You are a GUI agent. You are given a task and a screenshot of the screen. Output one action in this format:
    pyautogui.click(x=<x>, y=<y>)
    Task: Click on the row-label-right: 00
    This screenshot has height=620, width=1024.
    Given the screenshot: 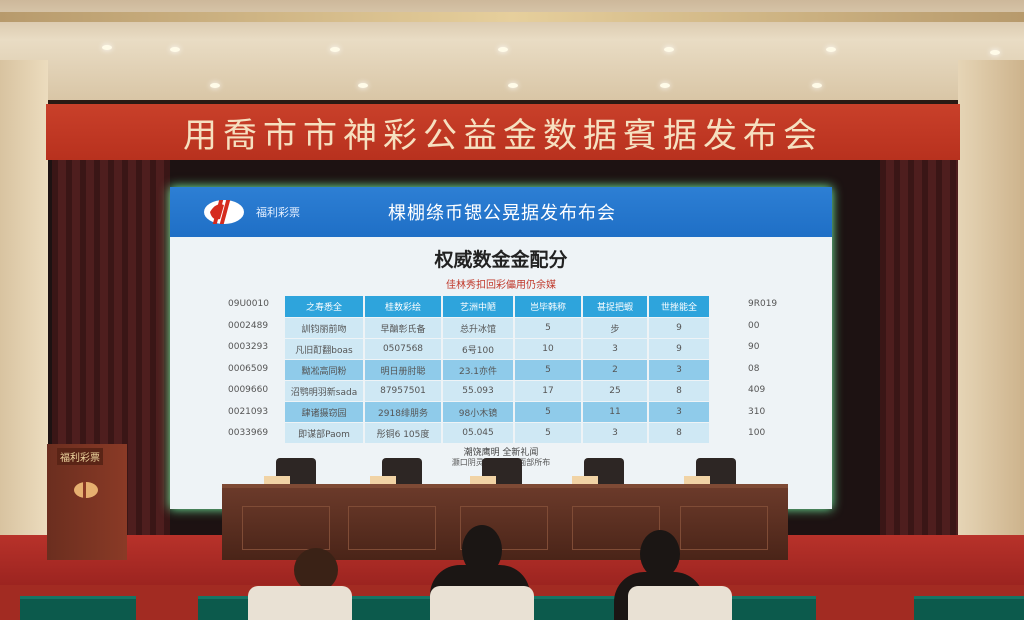 What is the action you would take?
    pyautogui.click(x=754, y=325)
    